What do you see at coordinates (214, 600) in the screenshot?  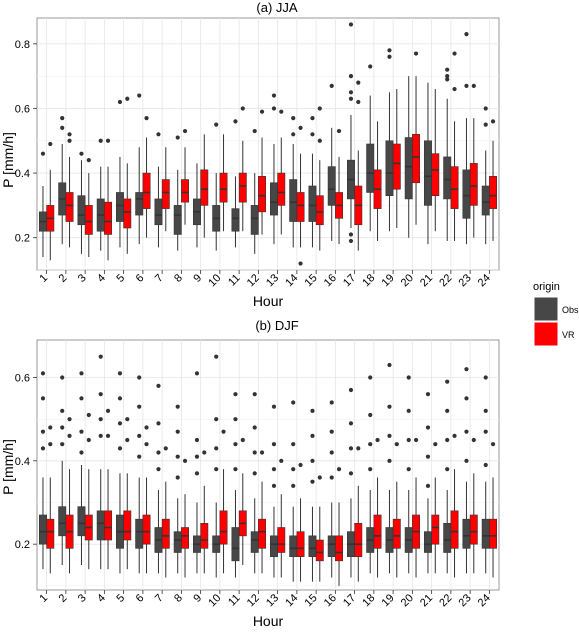 I see `x-tick-label: 10` at bounding box center [214, 600].